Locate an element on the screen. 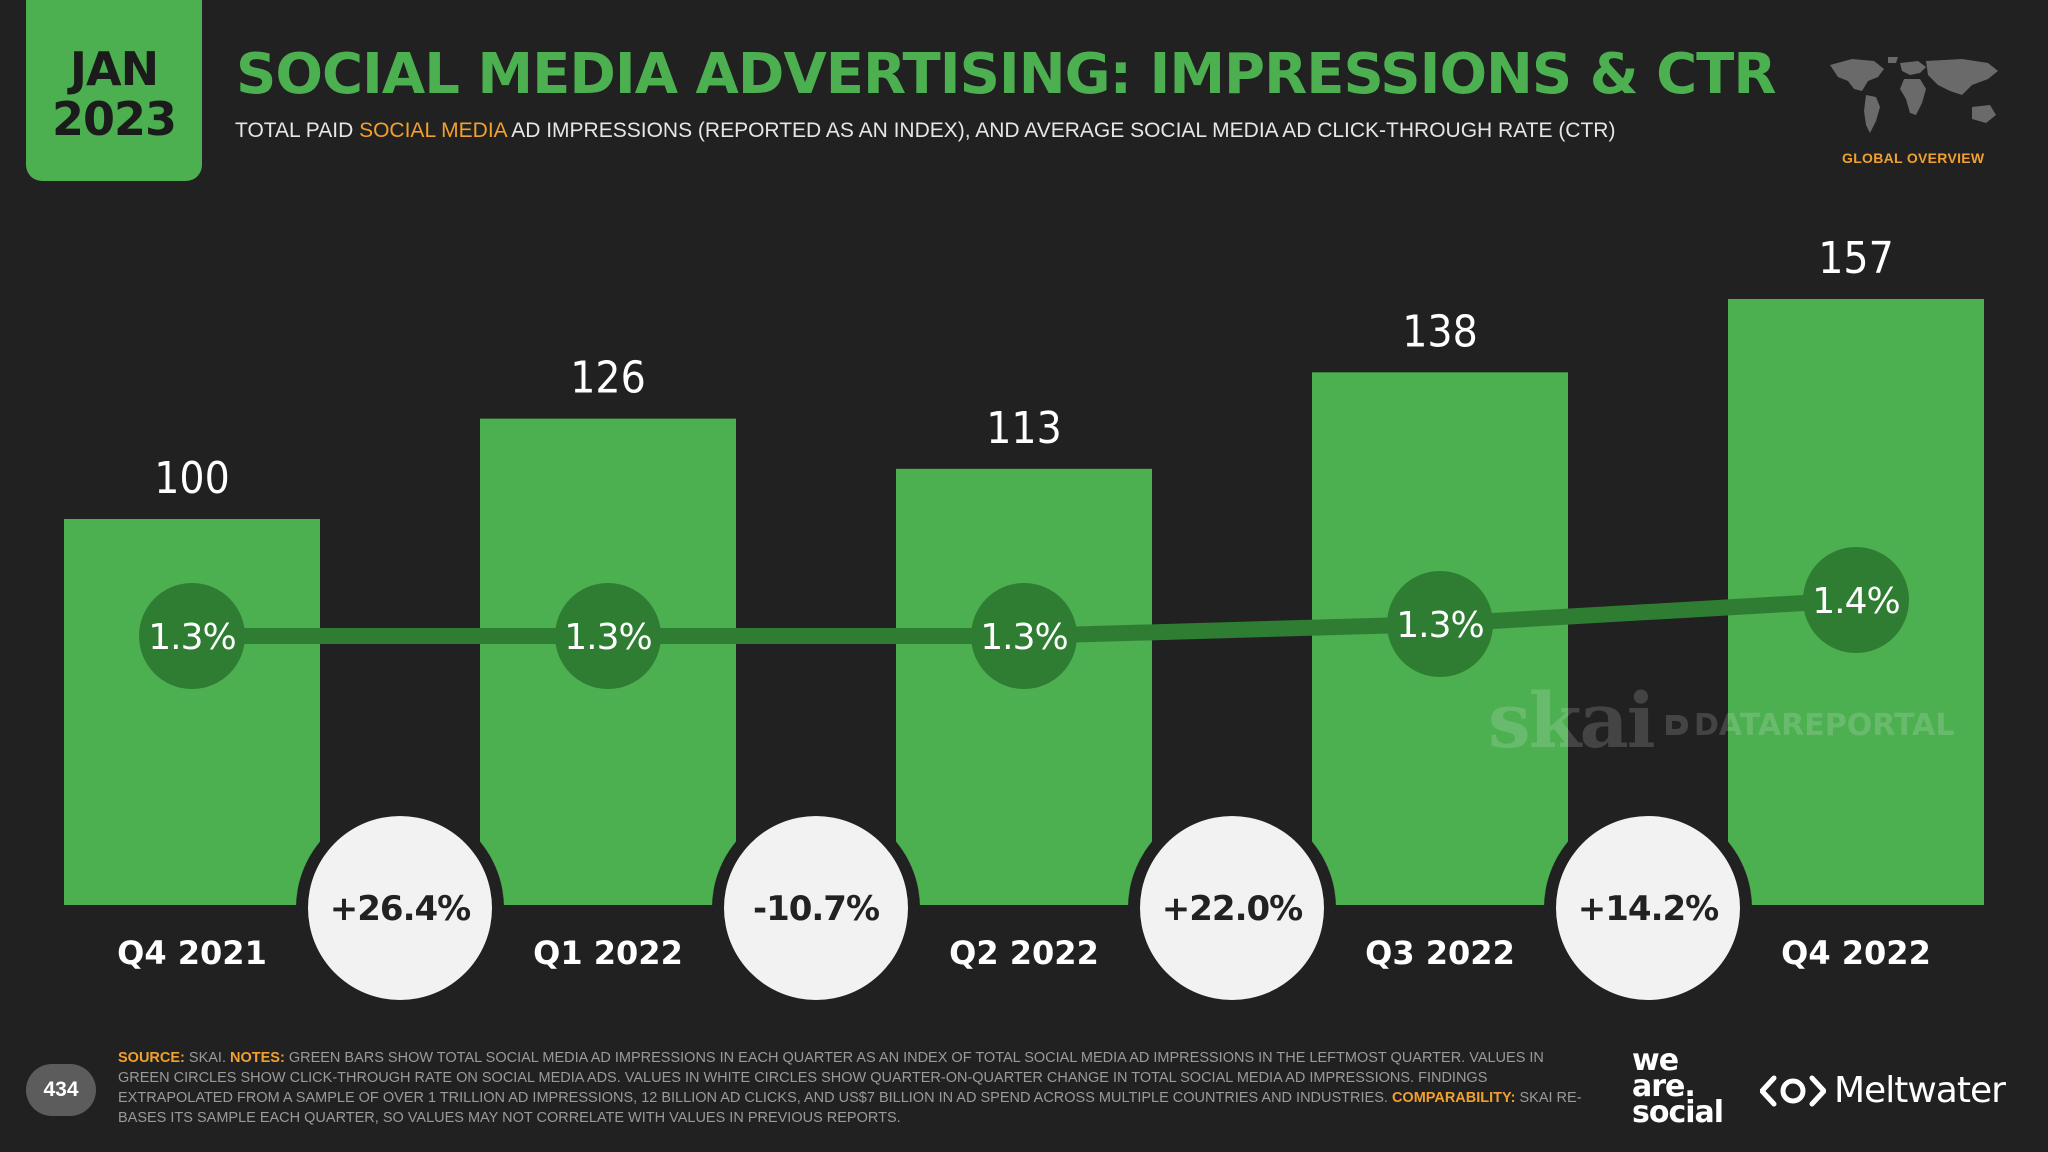 The height and width of the screenshot is (1152, 2048). source-text: SKAI. is located at coordinates (207, 1058).